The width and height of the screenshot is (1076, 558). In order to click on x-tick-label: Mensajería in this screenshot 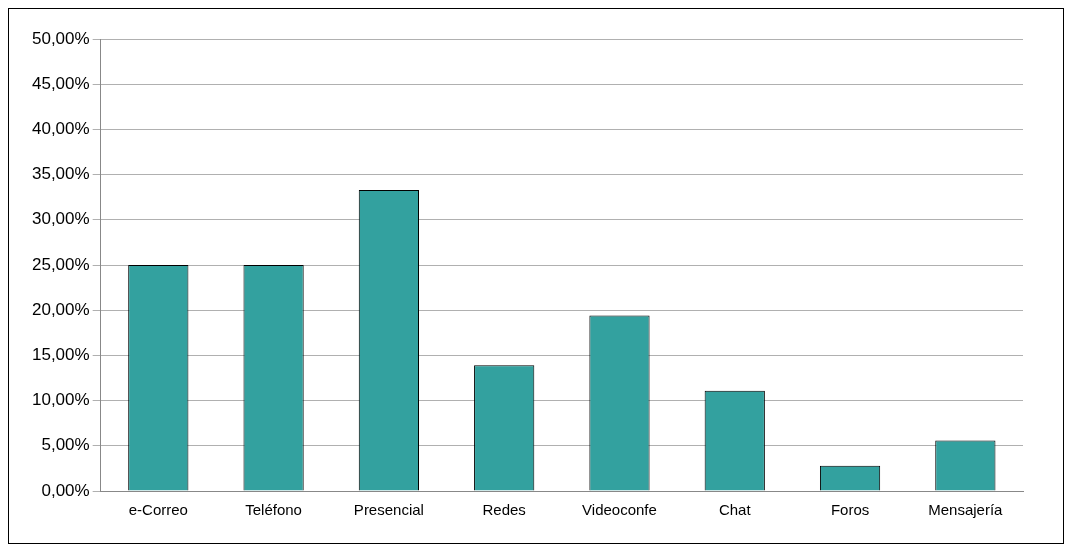, I will do `click(966, 510)`.